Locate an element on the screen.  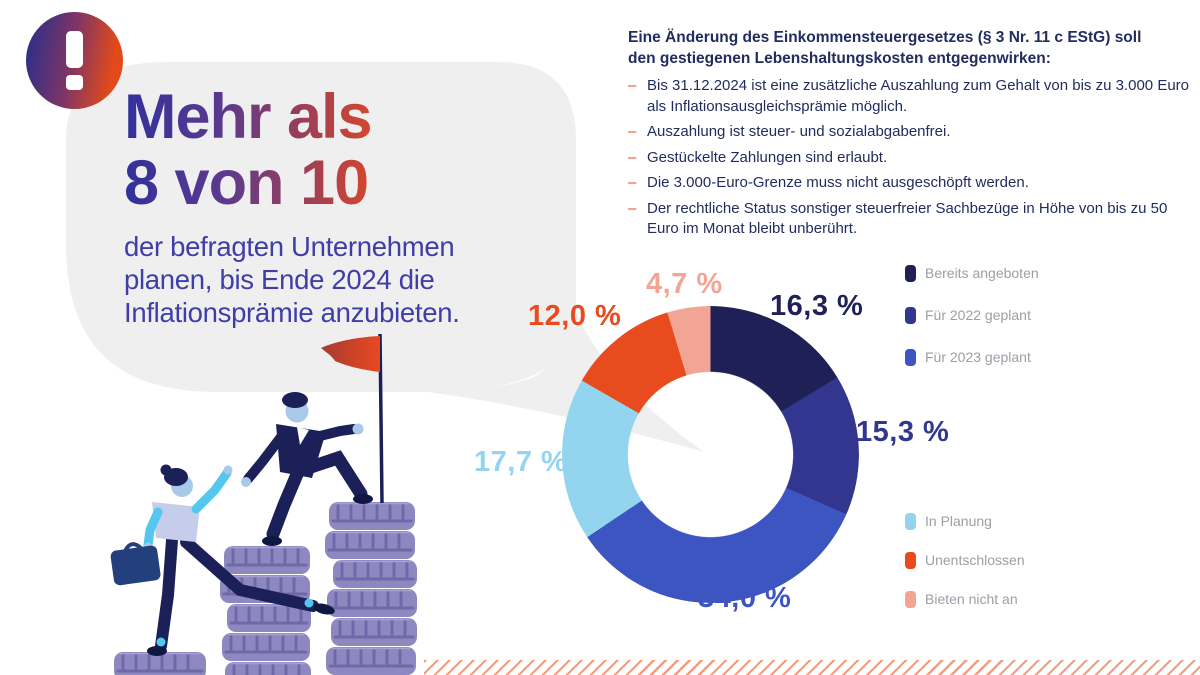
coin-stack-small is located at coordinates (160, 663).